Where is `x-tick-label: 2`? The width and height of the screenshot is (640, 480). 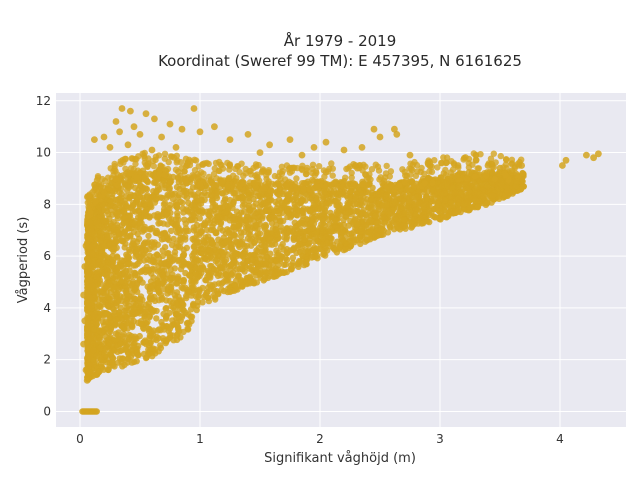 x-tick-label: 2 is located at coordinates (320, 439).